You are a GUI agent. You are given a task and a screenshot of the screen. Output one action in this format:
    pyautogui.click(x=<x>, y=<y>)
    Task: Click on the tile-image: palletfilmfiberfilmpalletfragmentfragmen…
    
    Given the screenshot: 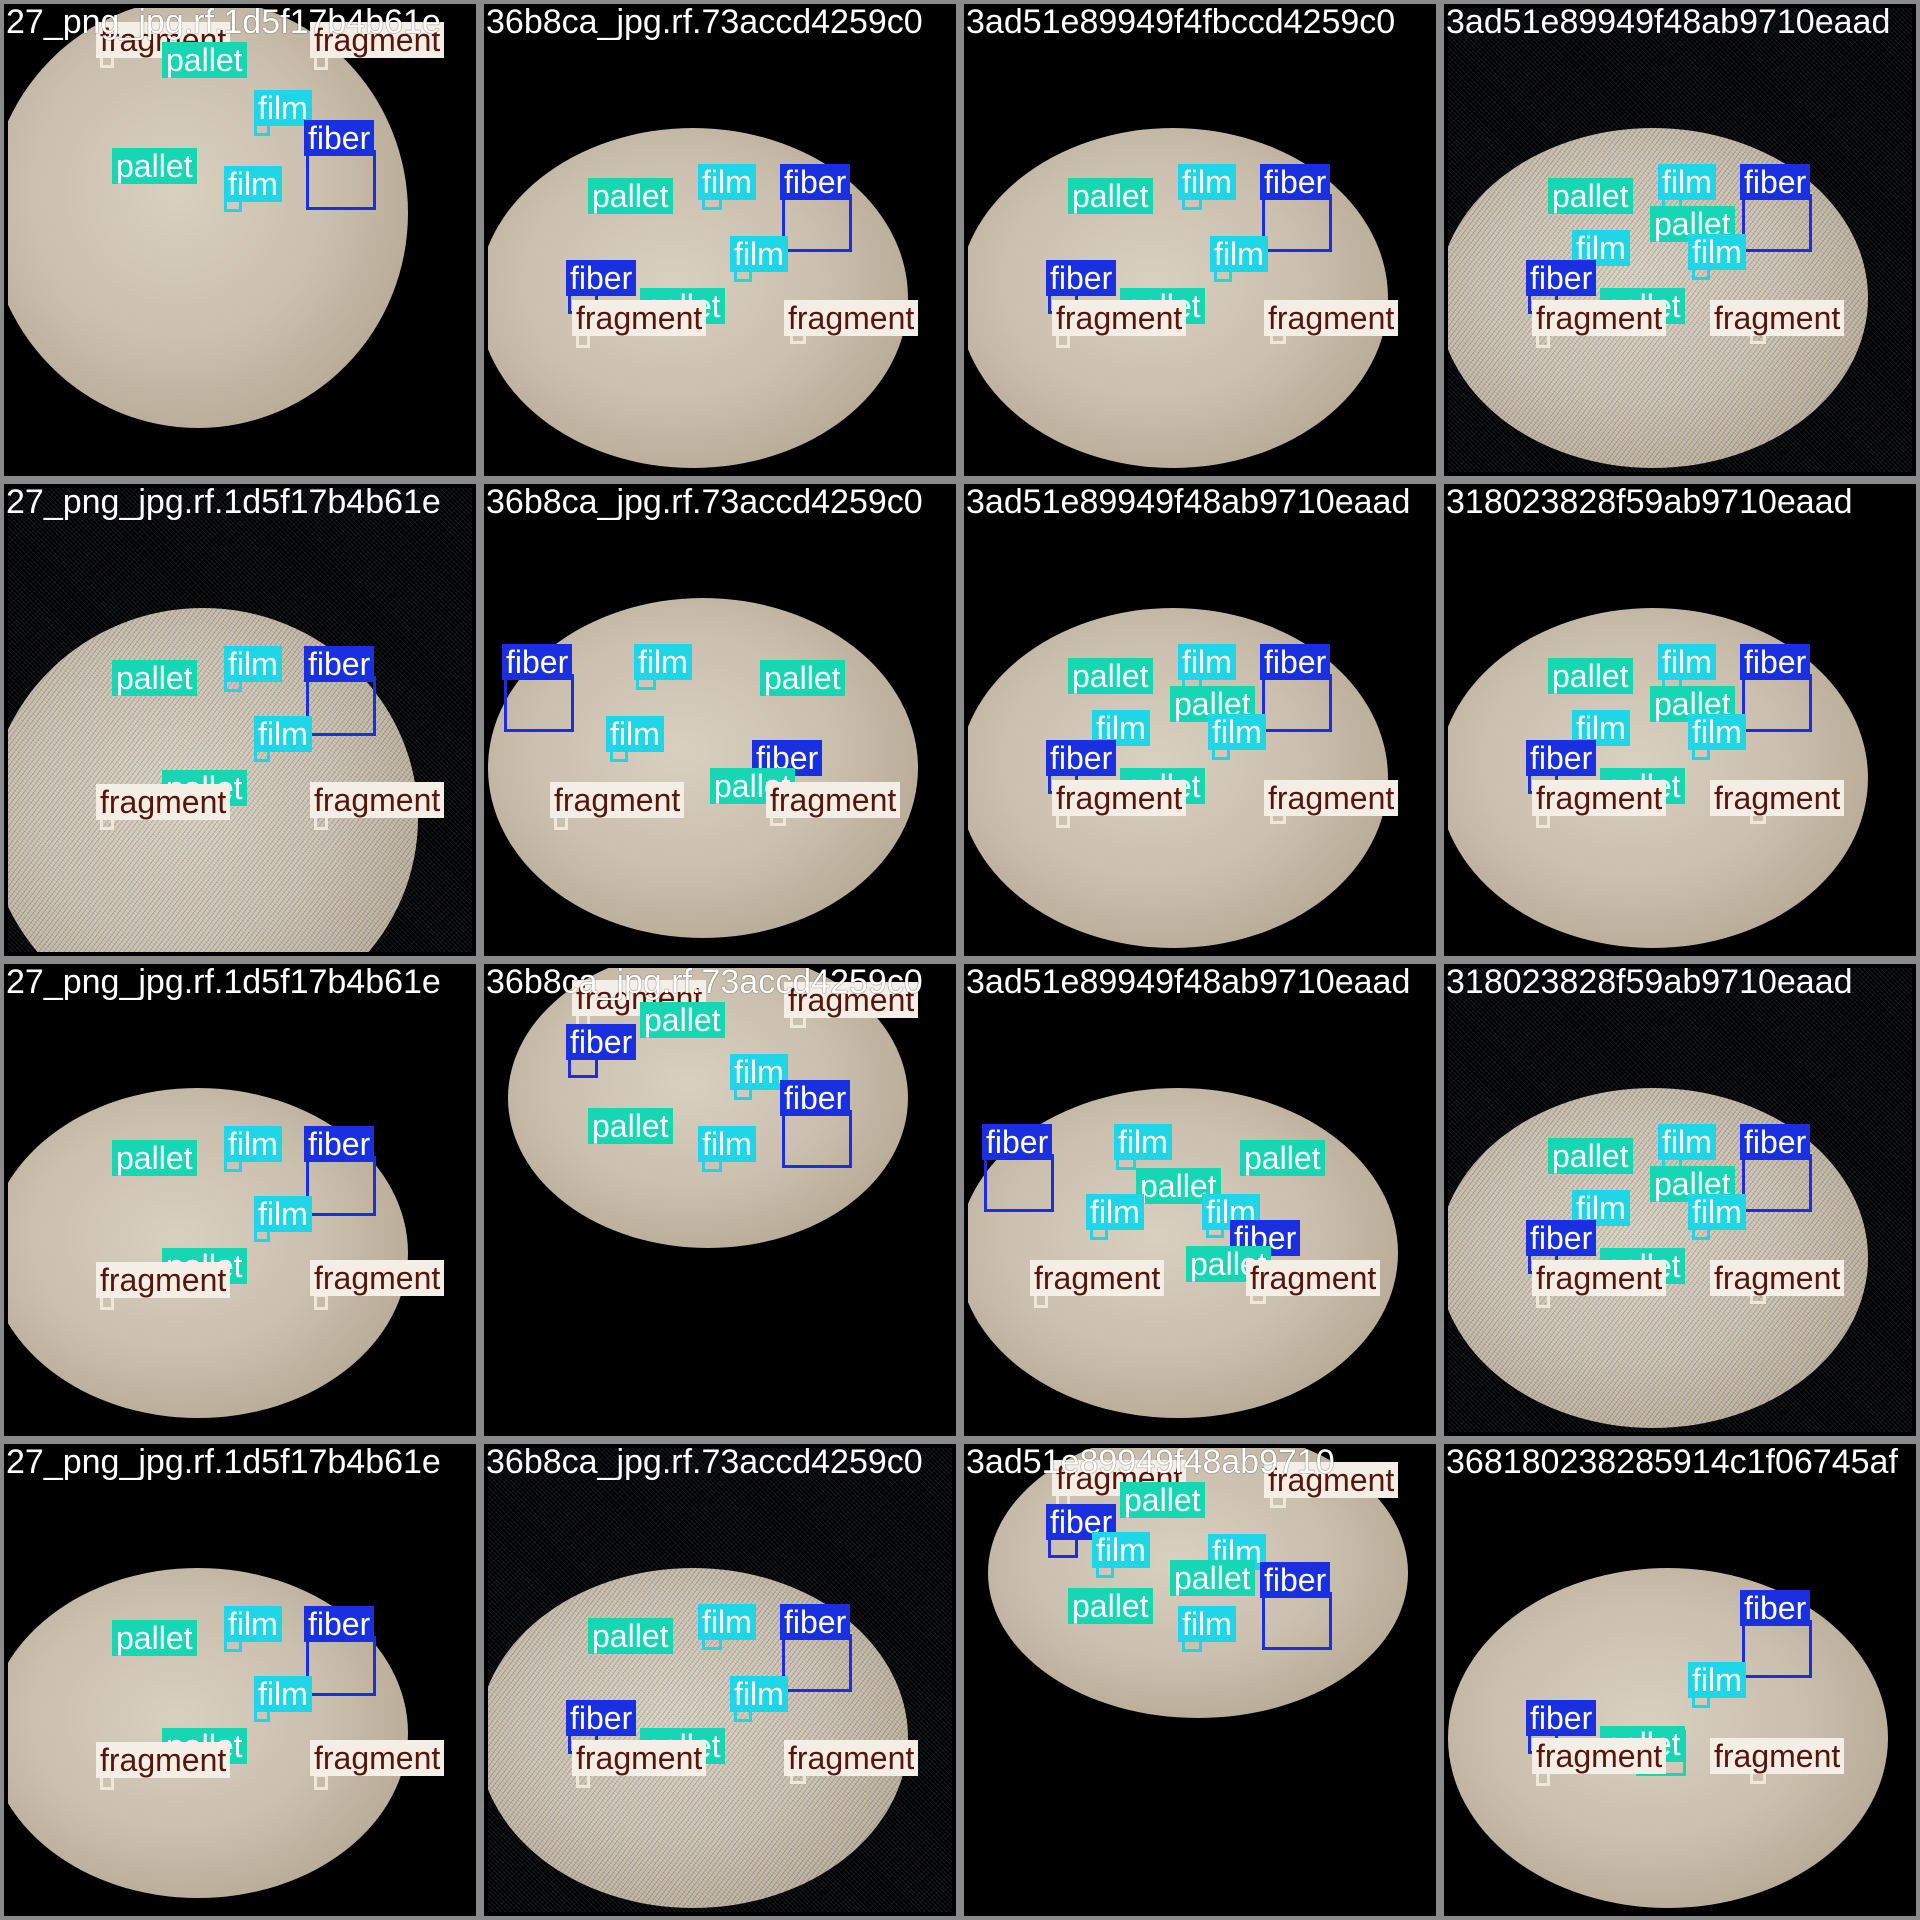 What is the action you would take?
    pyautogui.click(x=240, y=1680)
    